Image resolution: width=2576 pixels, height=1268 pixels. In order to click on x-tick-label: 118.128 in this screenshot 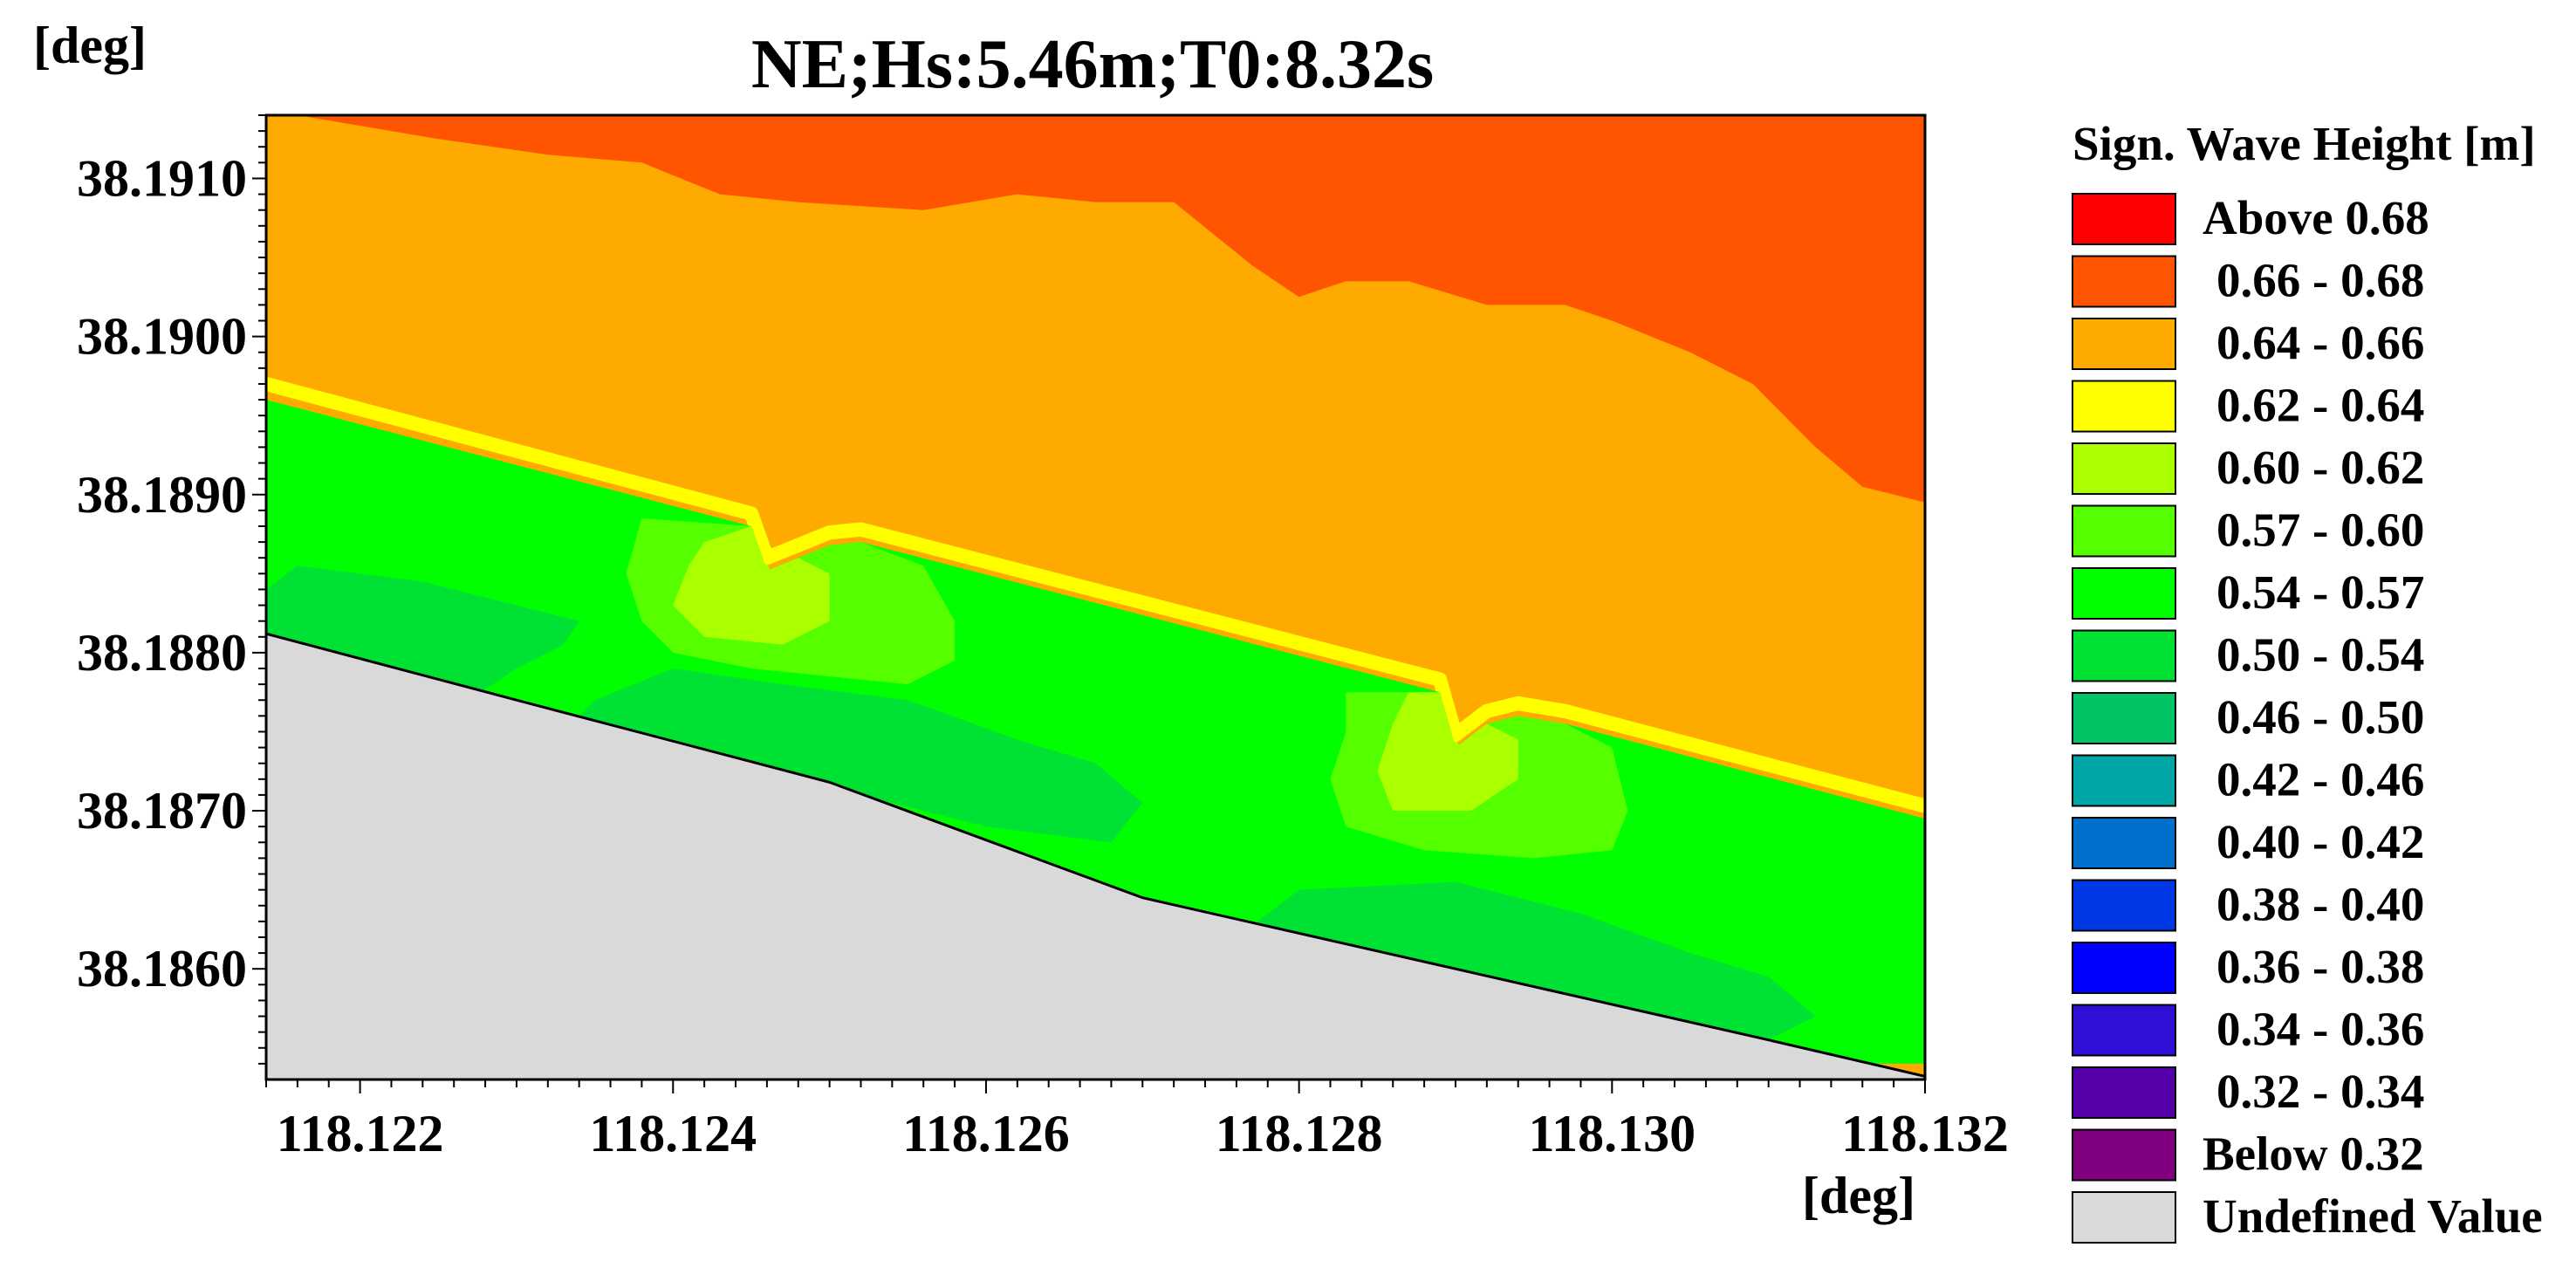, I will do `click(1299, 1133)`.